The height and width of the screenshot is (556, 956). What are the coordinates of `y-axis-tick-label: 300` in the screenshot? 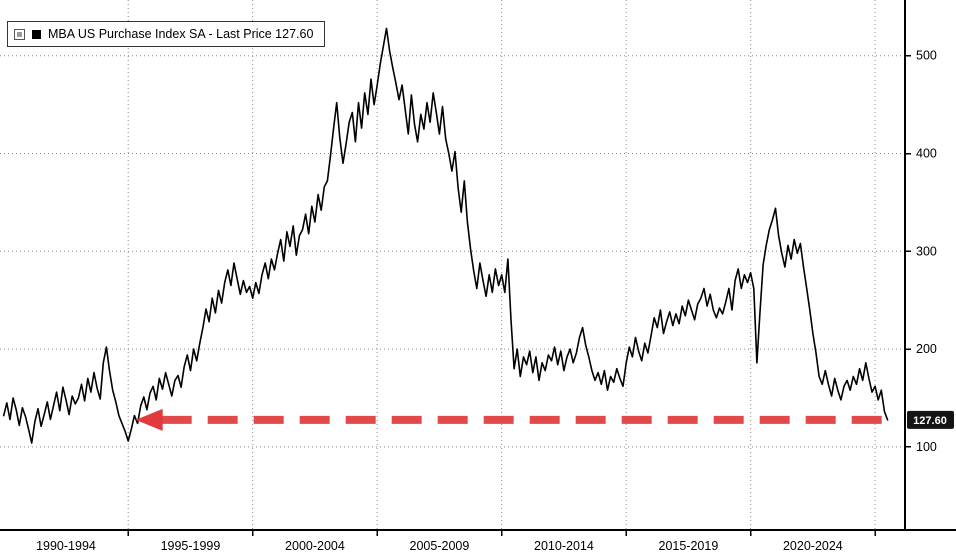 It's located at (926, 251).